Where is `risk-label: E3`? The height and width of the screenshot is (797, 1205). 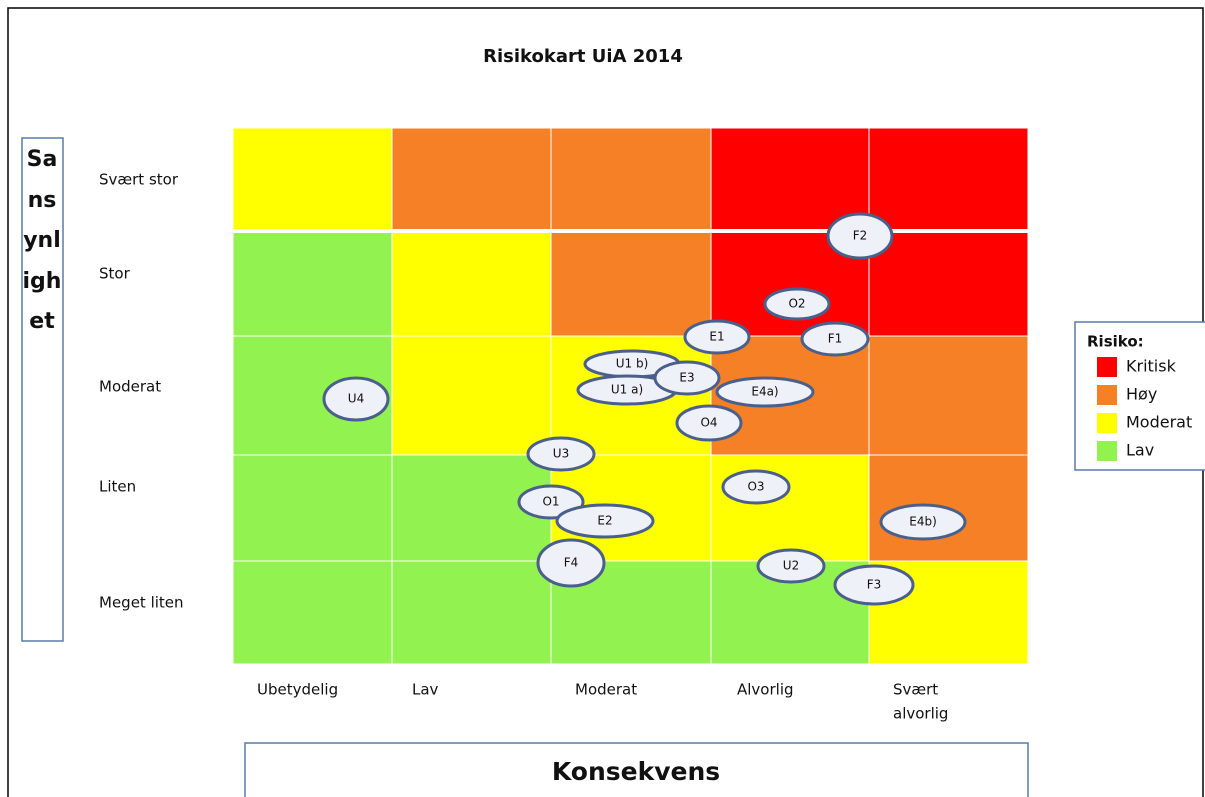 risk-label: E3 is located at coordinates (686, 378).